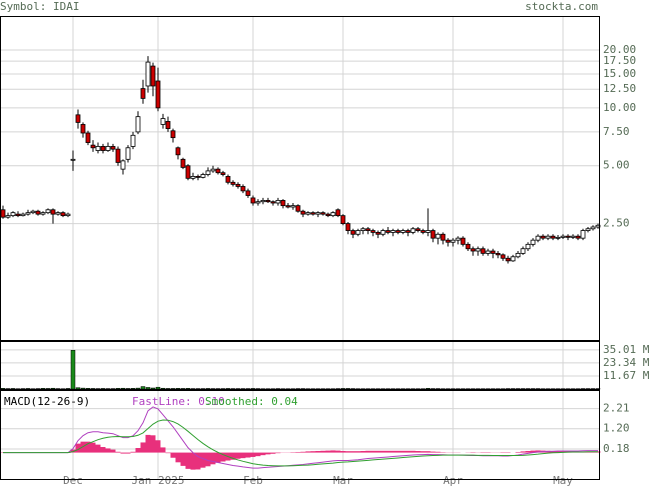 This screenshot has width=655, height=486. I want to click on y-tick-label: 17.50, so click(619, 60).